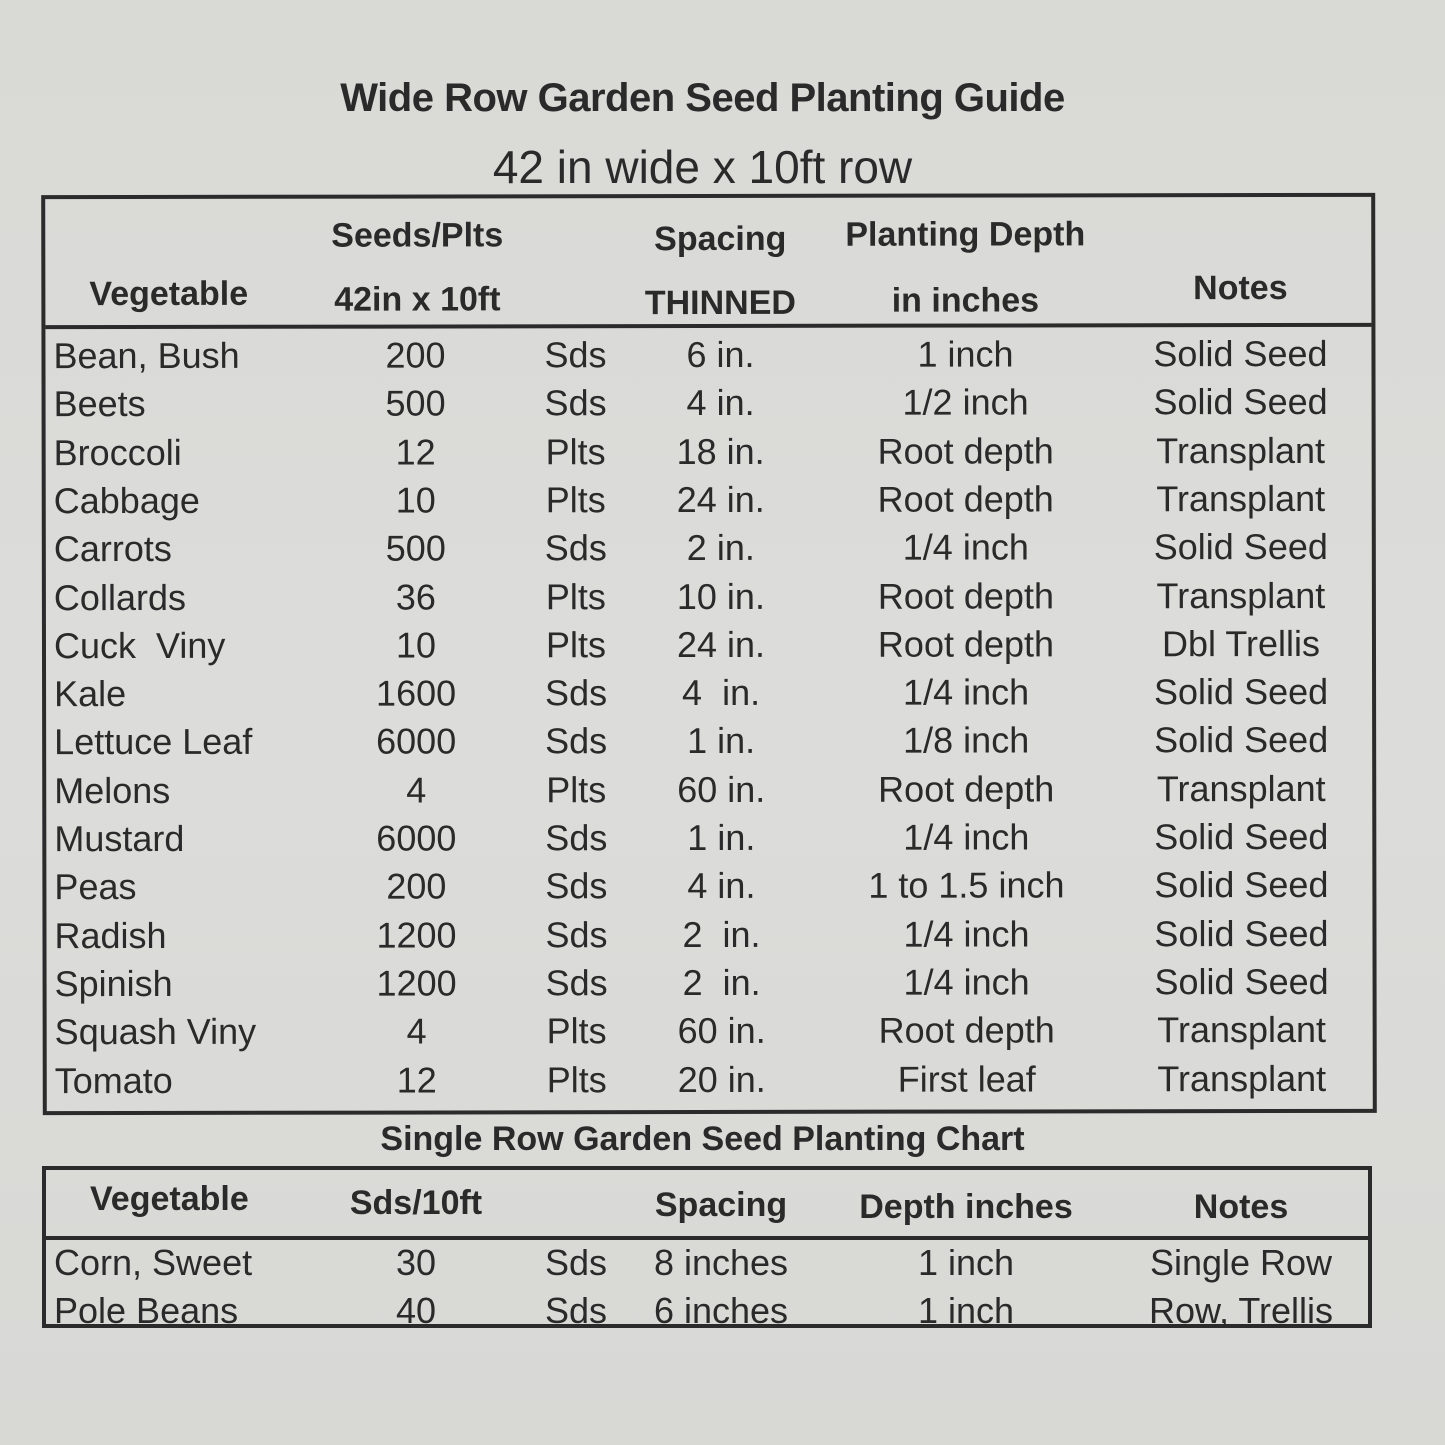  Describe the element at coordinates (720, 354) in the screenshot. I see `cell-spacing: 6 in.` at that location.